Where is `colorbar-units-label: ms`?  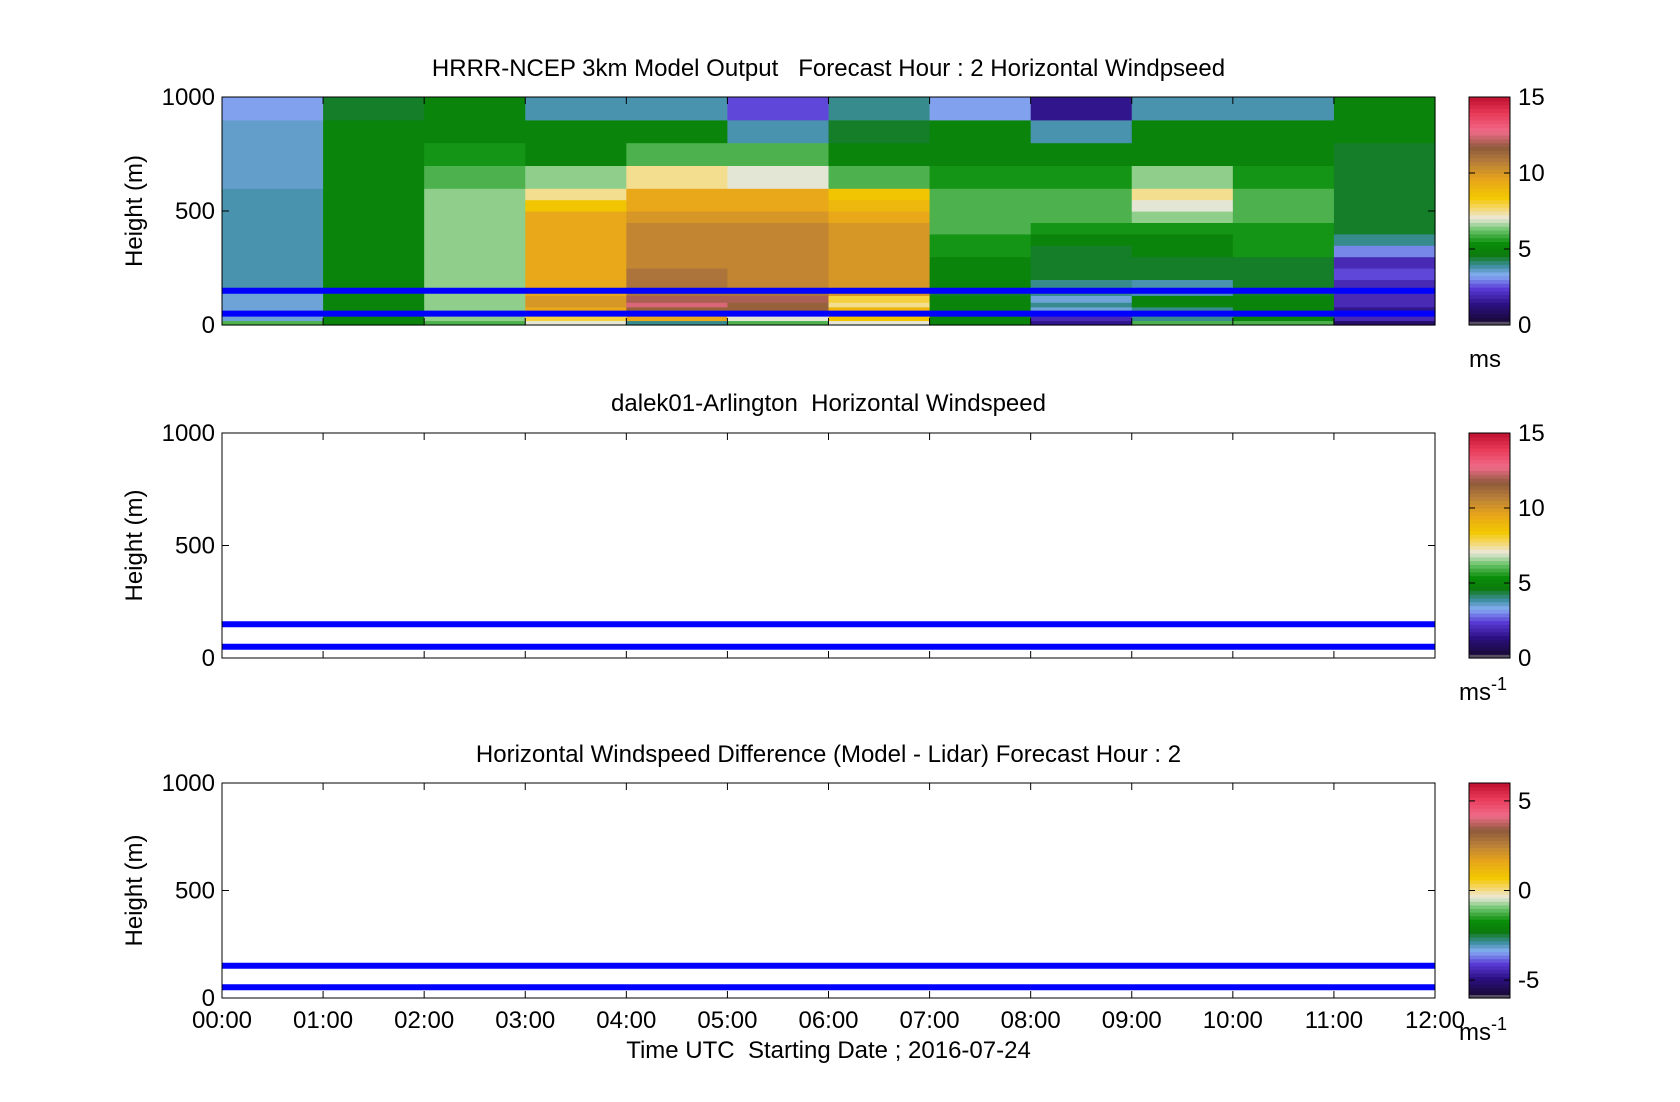 colorbar-units-label: ms is located at coordinates (1485, 359).